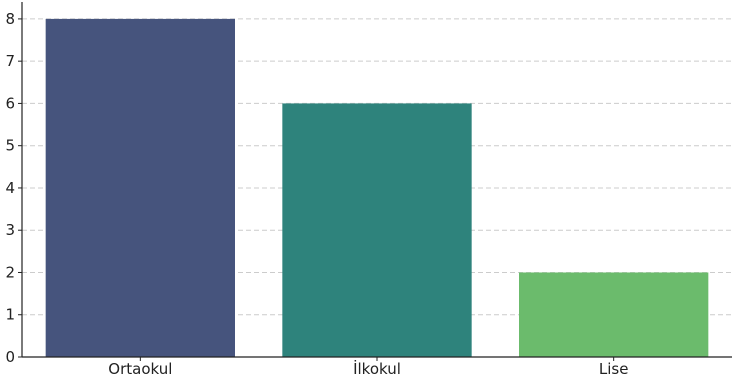 This screenshot has width=732, height=380. I want to click on x-tick-label: Ortaokul, so click(140, 369).